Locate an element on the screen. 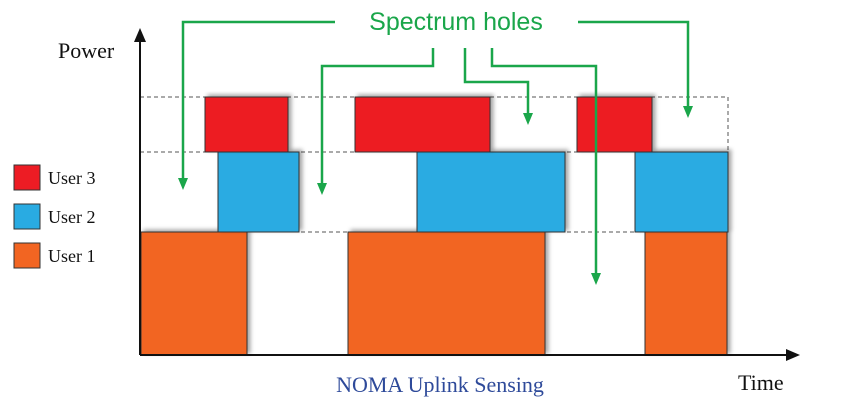  caption: NOMA Uplink Sensing is located at coordinates (440, 384).